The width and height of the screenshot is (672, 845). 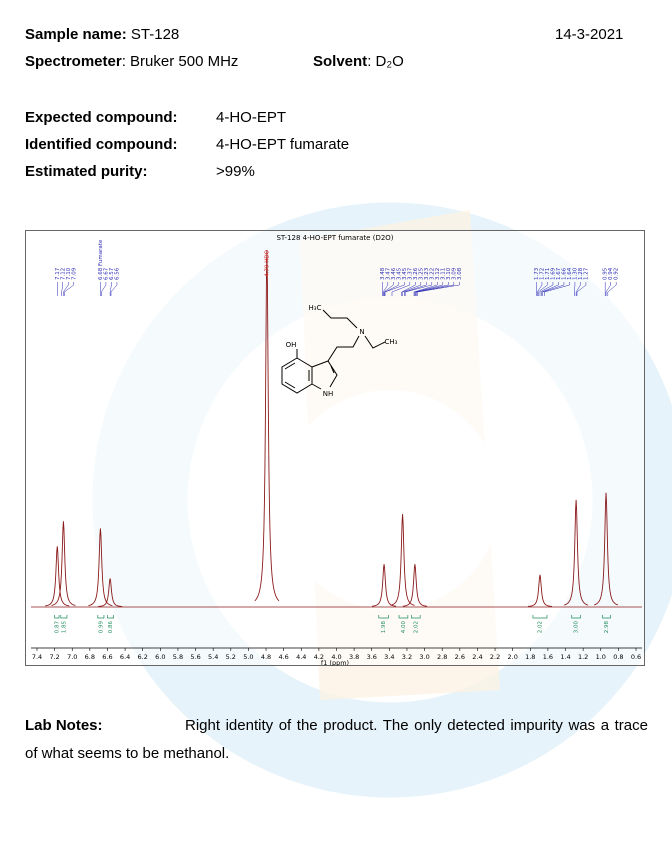 What do you see at coordinates (416, 273) in the screenshot?
I see `peak-label: 3.26` at bounding box center [416, 273].